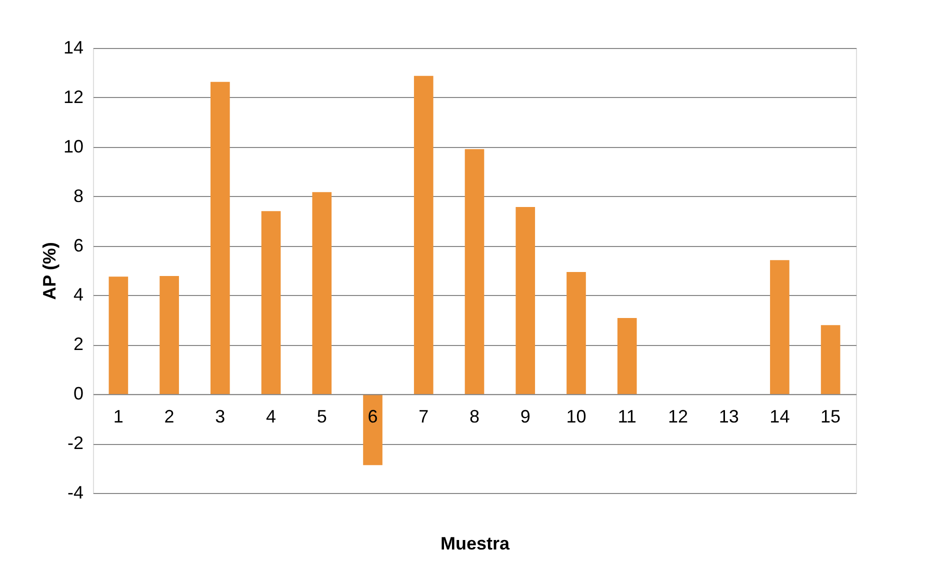  What do you see at coordinates (678, 416) in the screenshot?
I see `x-tick-label: 12` at bounding box center [678, 416].